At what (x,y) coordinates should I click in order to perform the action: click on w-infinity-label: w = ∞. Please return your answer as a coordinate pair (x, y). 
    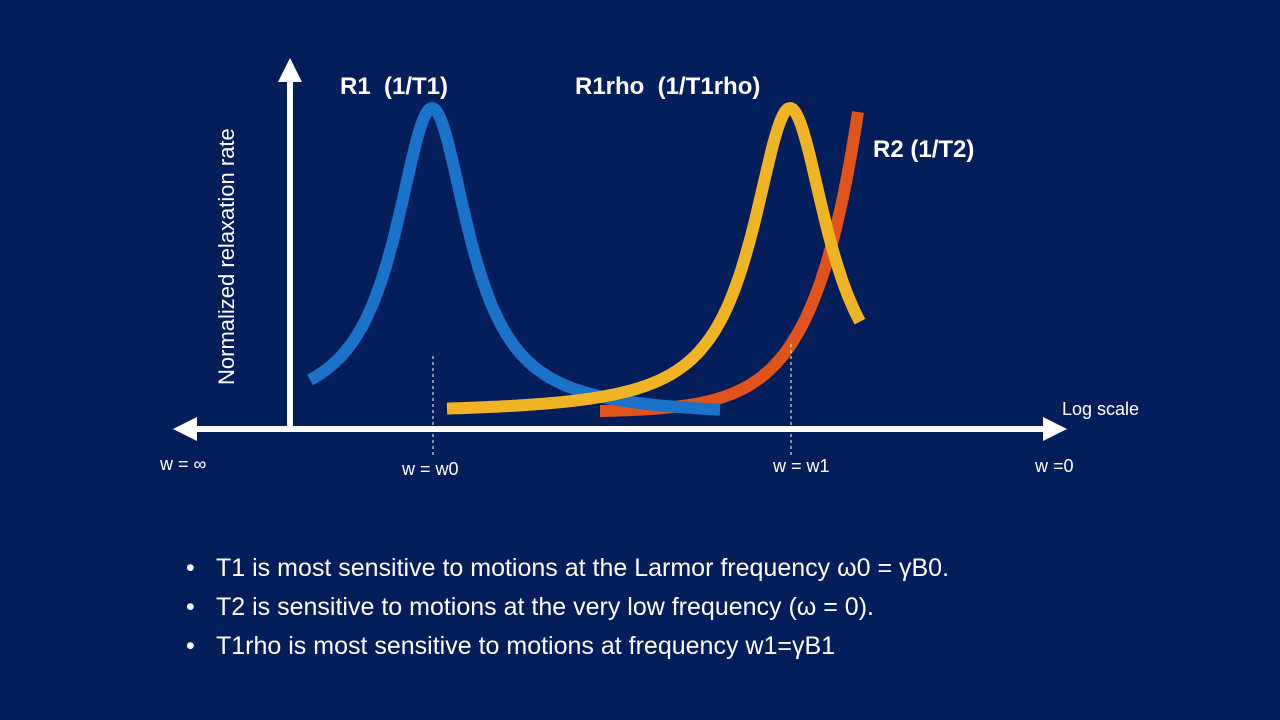
    Looking at the image, I should click on (183, 464).